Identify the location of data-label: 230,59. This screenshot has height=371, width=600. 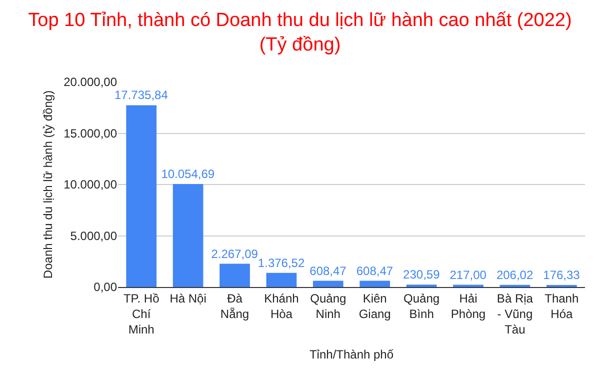
(421, 275).